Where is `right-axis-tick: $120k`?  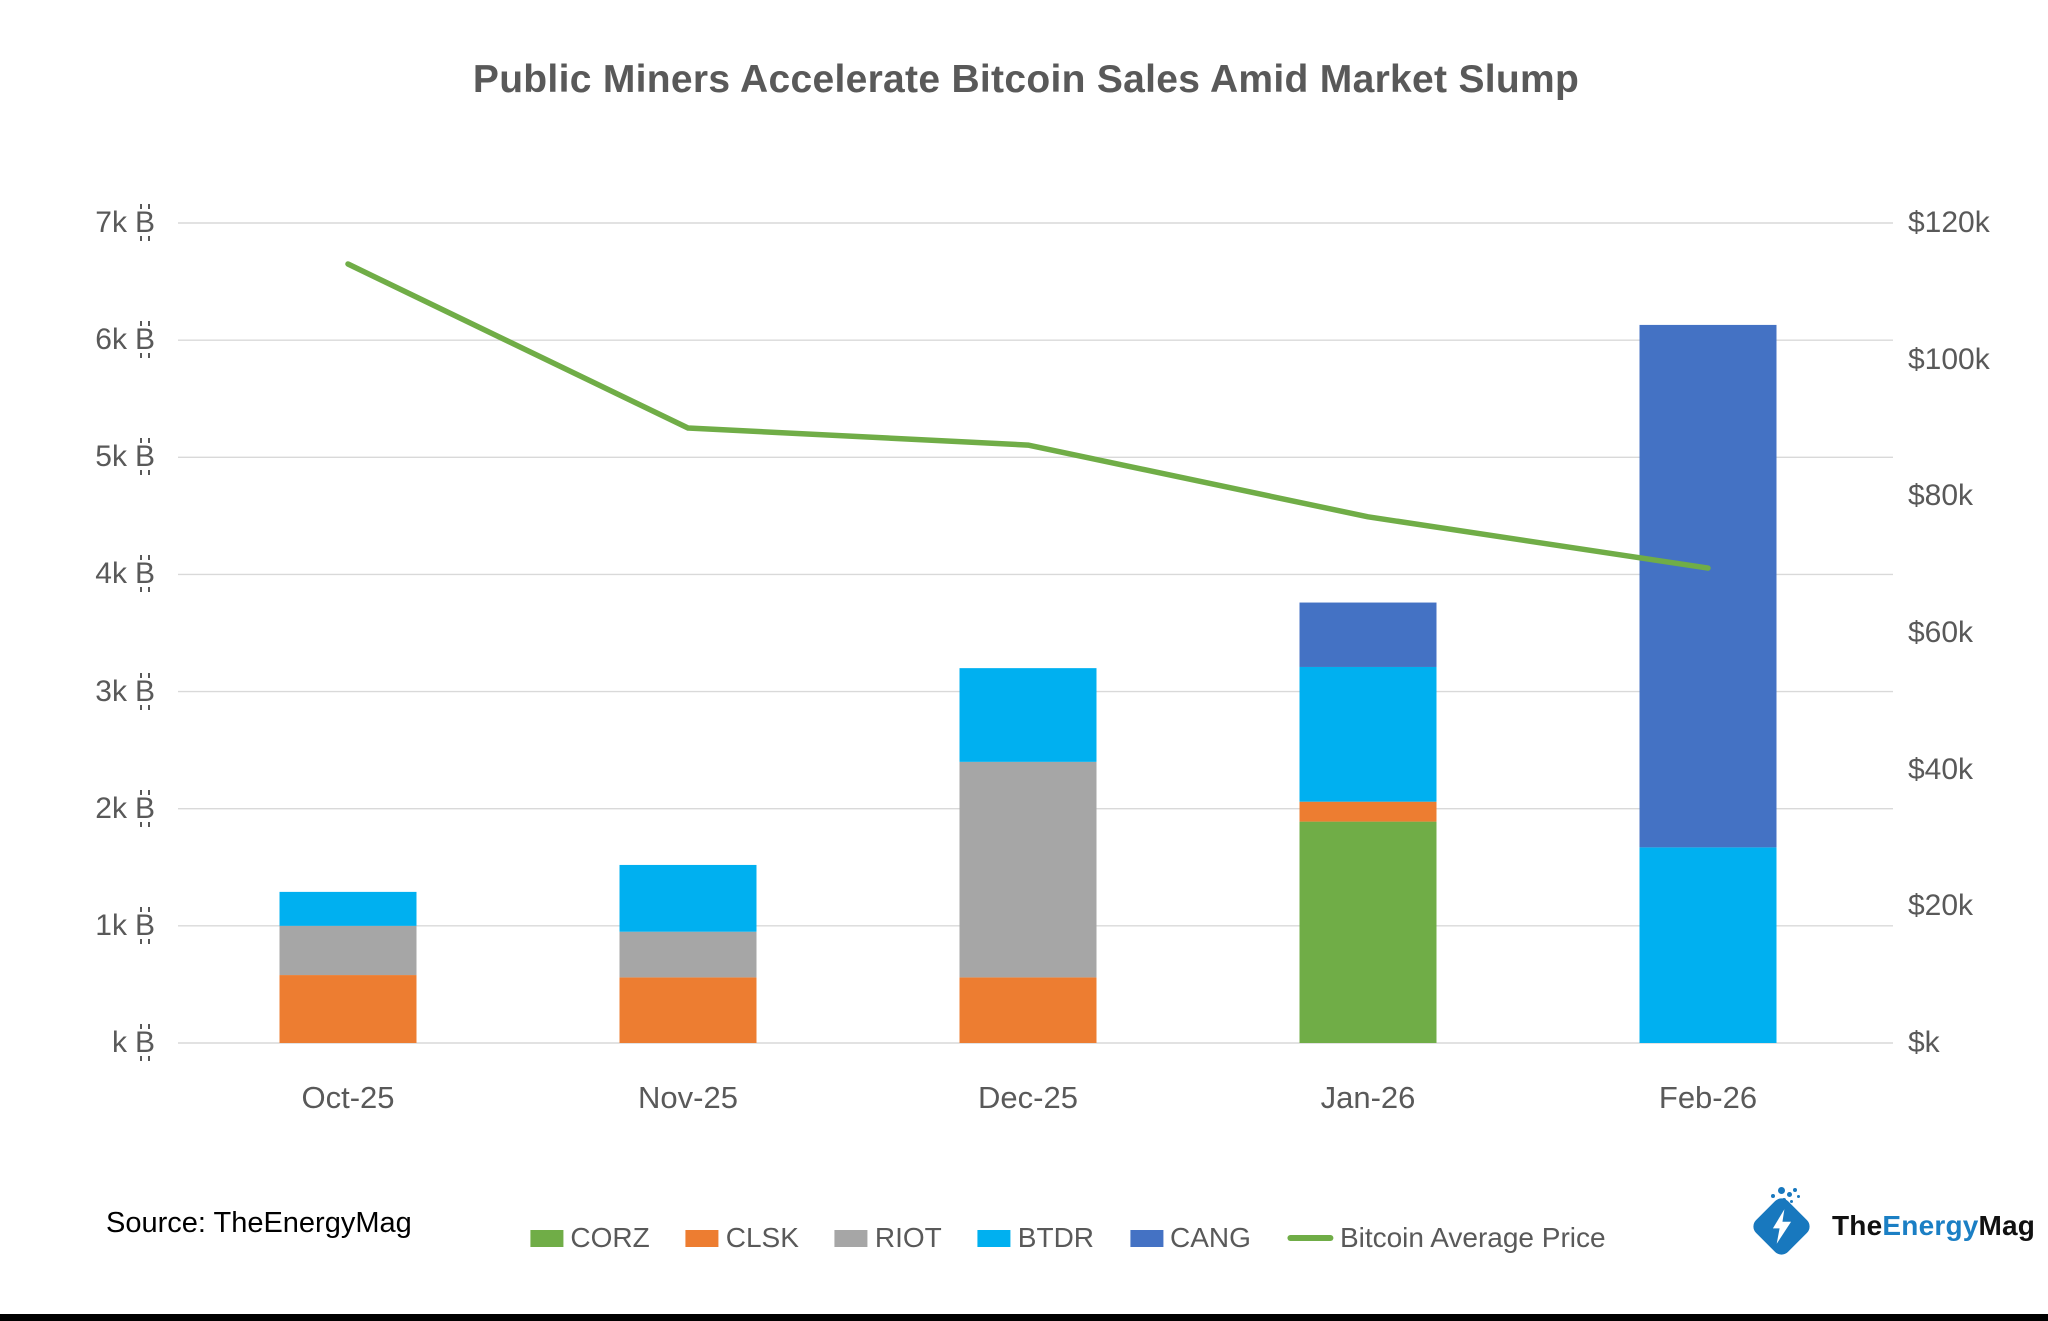 right-axis-tick: $120k is located at coordinates (1949, 222).